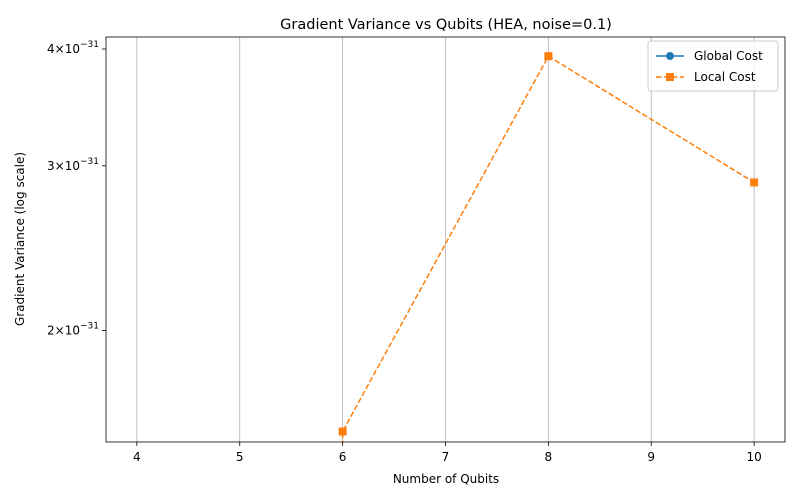 The height and width of the screenshot is (500, 800). Describe the element at coordinates (670, 56) in the screenshot. I see `legend-marker-circle-icon` at that location.